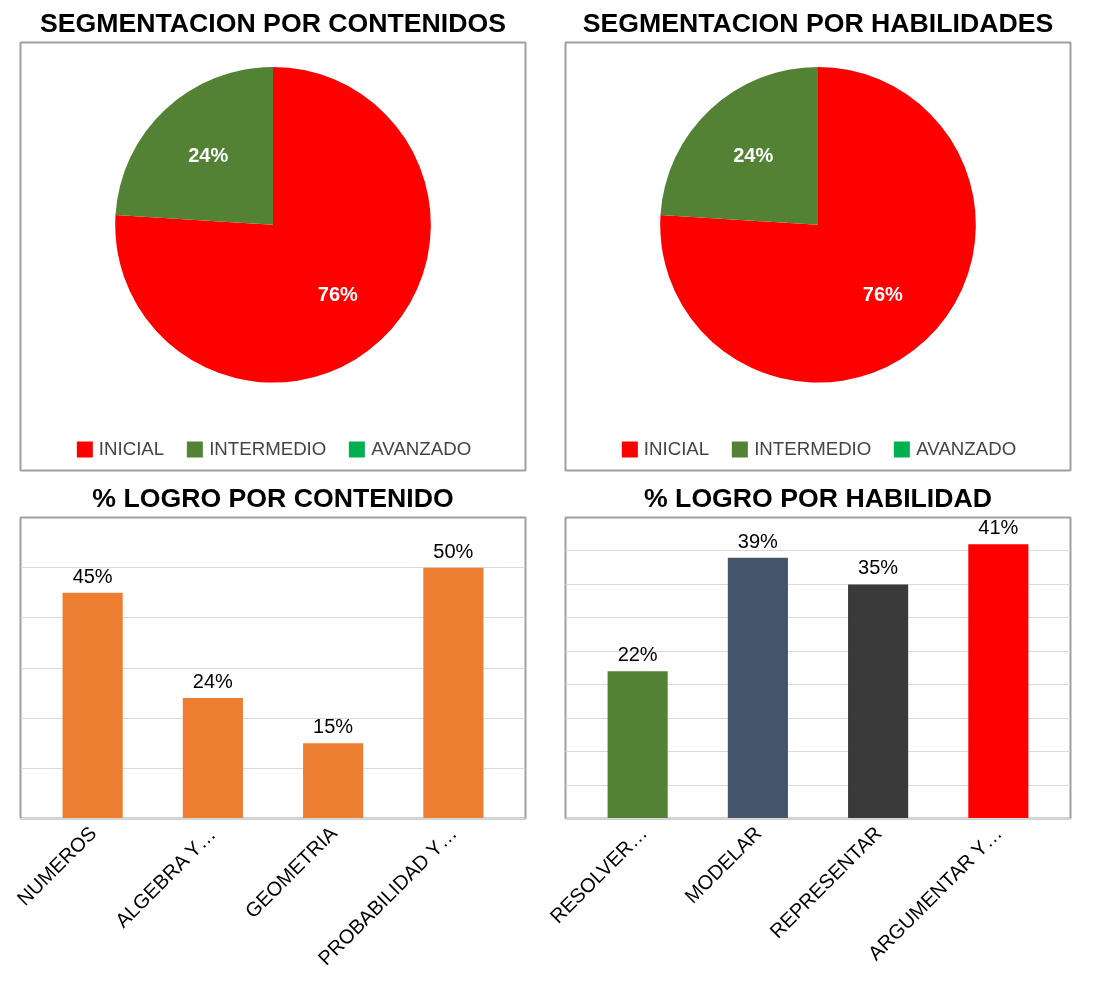 The height and width of the screenshot is (989, 1106). What do you see at coordinates (333, 726) in the screenshot?
I see `data-label: 15%` at bounding box center [333, 726].